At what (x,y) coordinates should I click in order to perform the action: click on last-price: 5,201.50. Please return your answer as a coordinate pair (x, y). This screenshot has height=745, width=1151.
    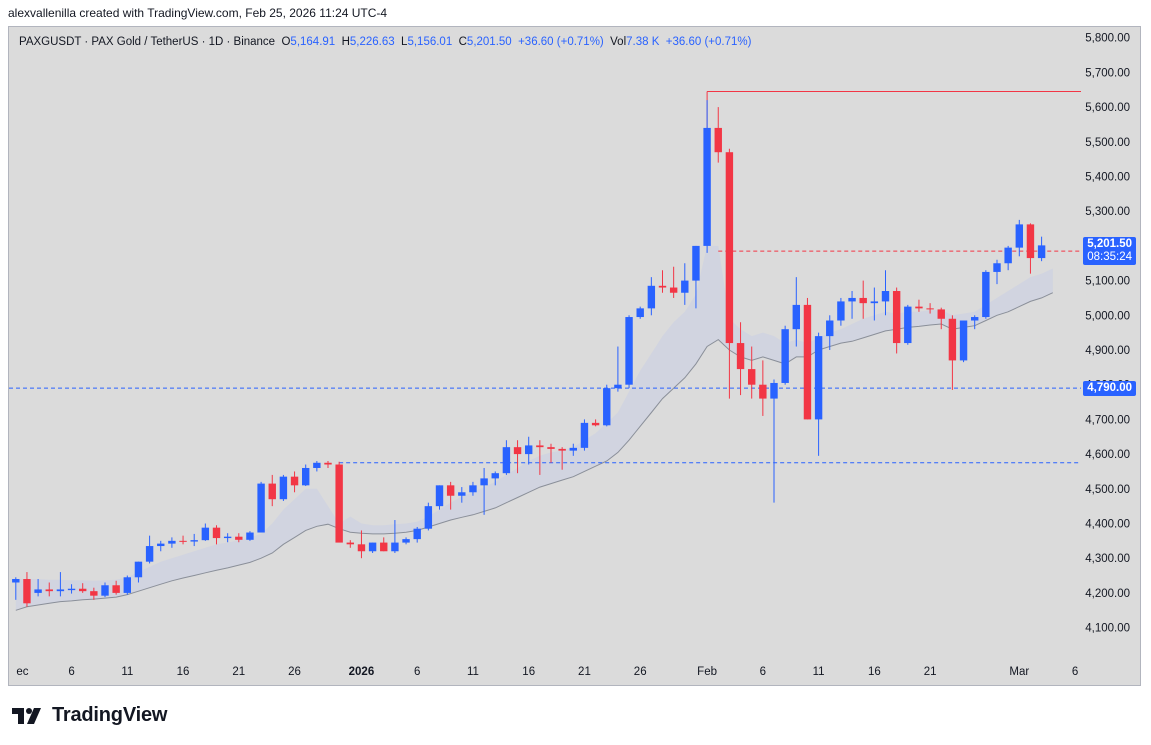
    Looking at the image, I should click on (1109, 244).